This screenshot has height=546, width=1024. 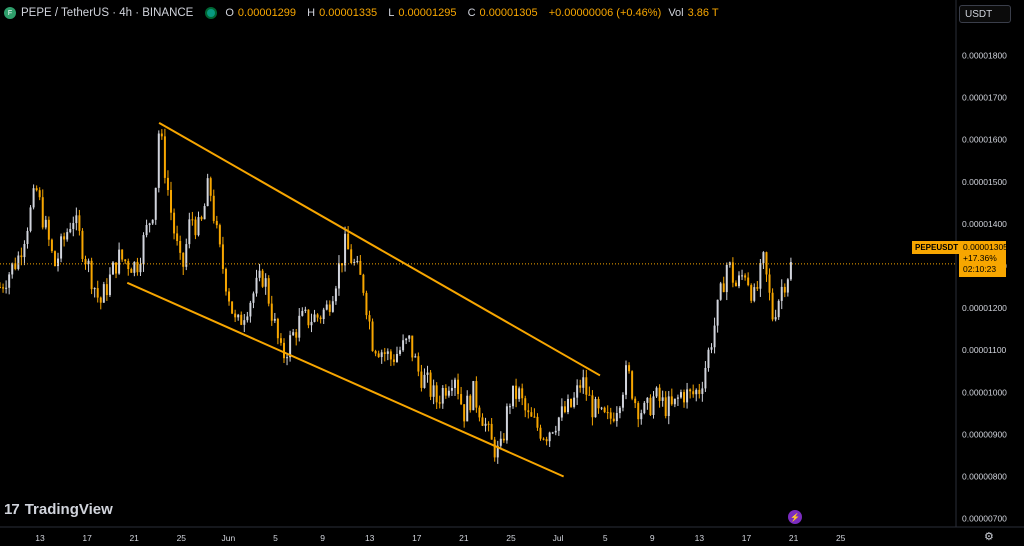 What do you see at coordinates (795, 517) in the screenshot?
I see `lightning-icon: ⚡` at bounding box center [795, 517].